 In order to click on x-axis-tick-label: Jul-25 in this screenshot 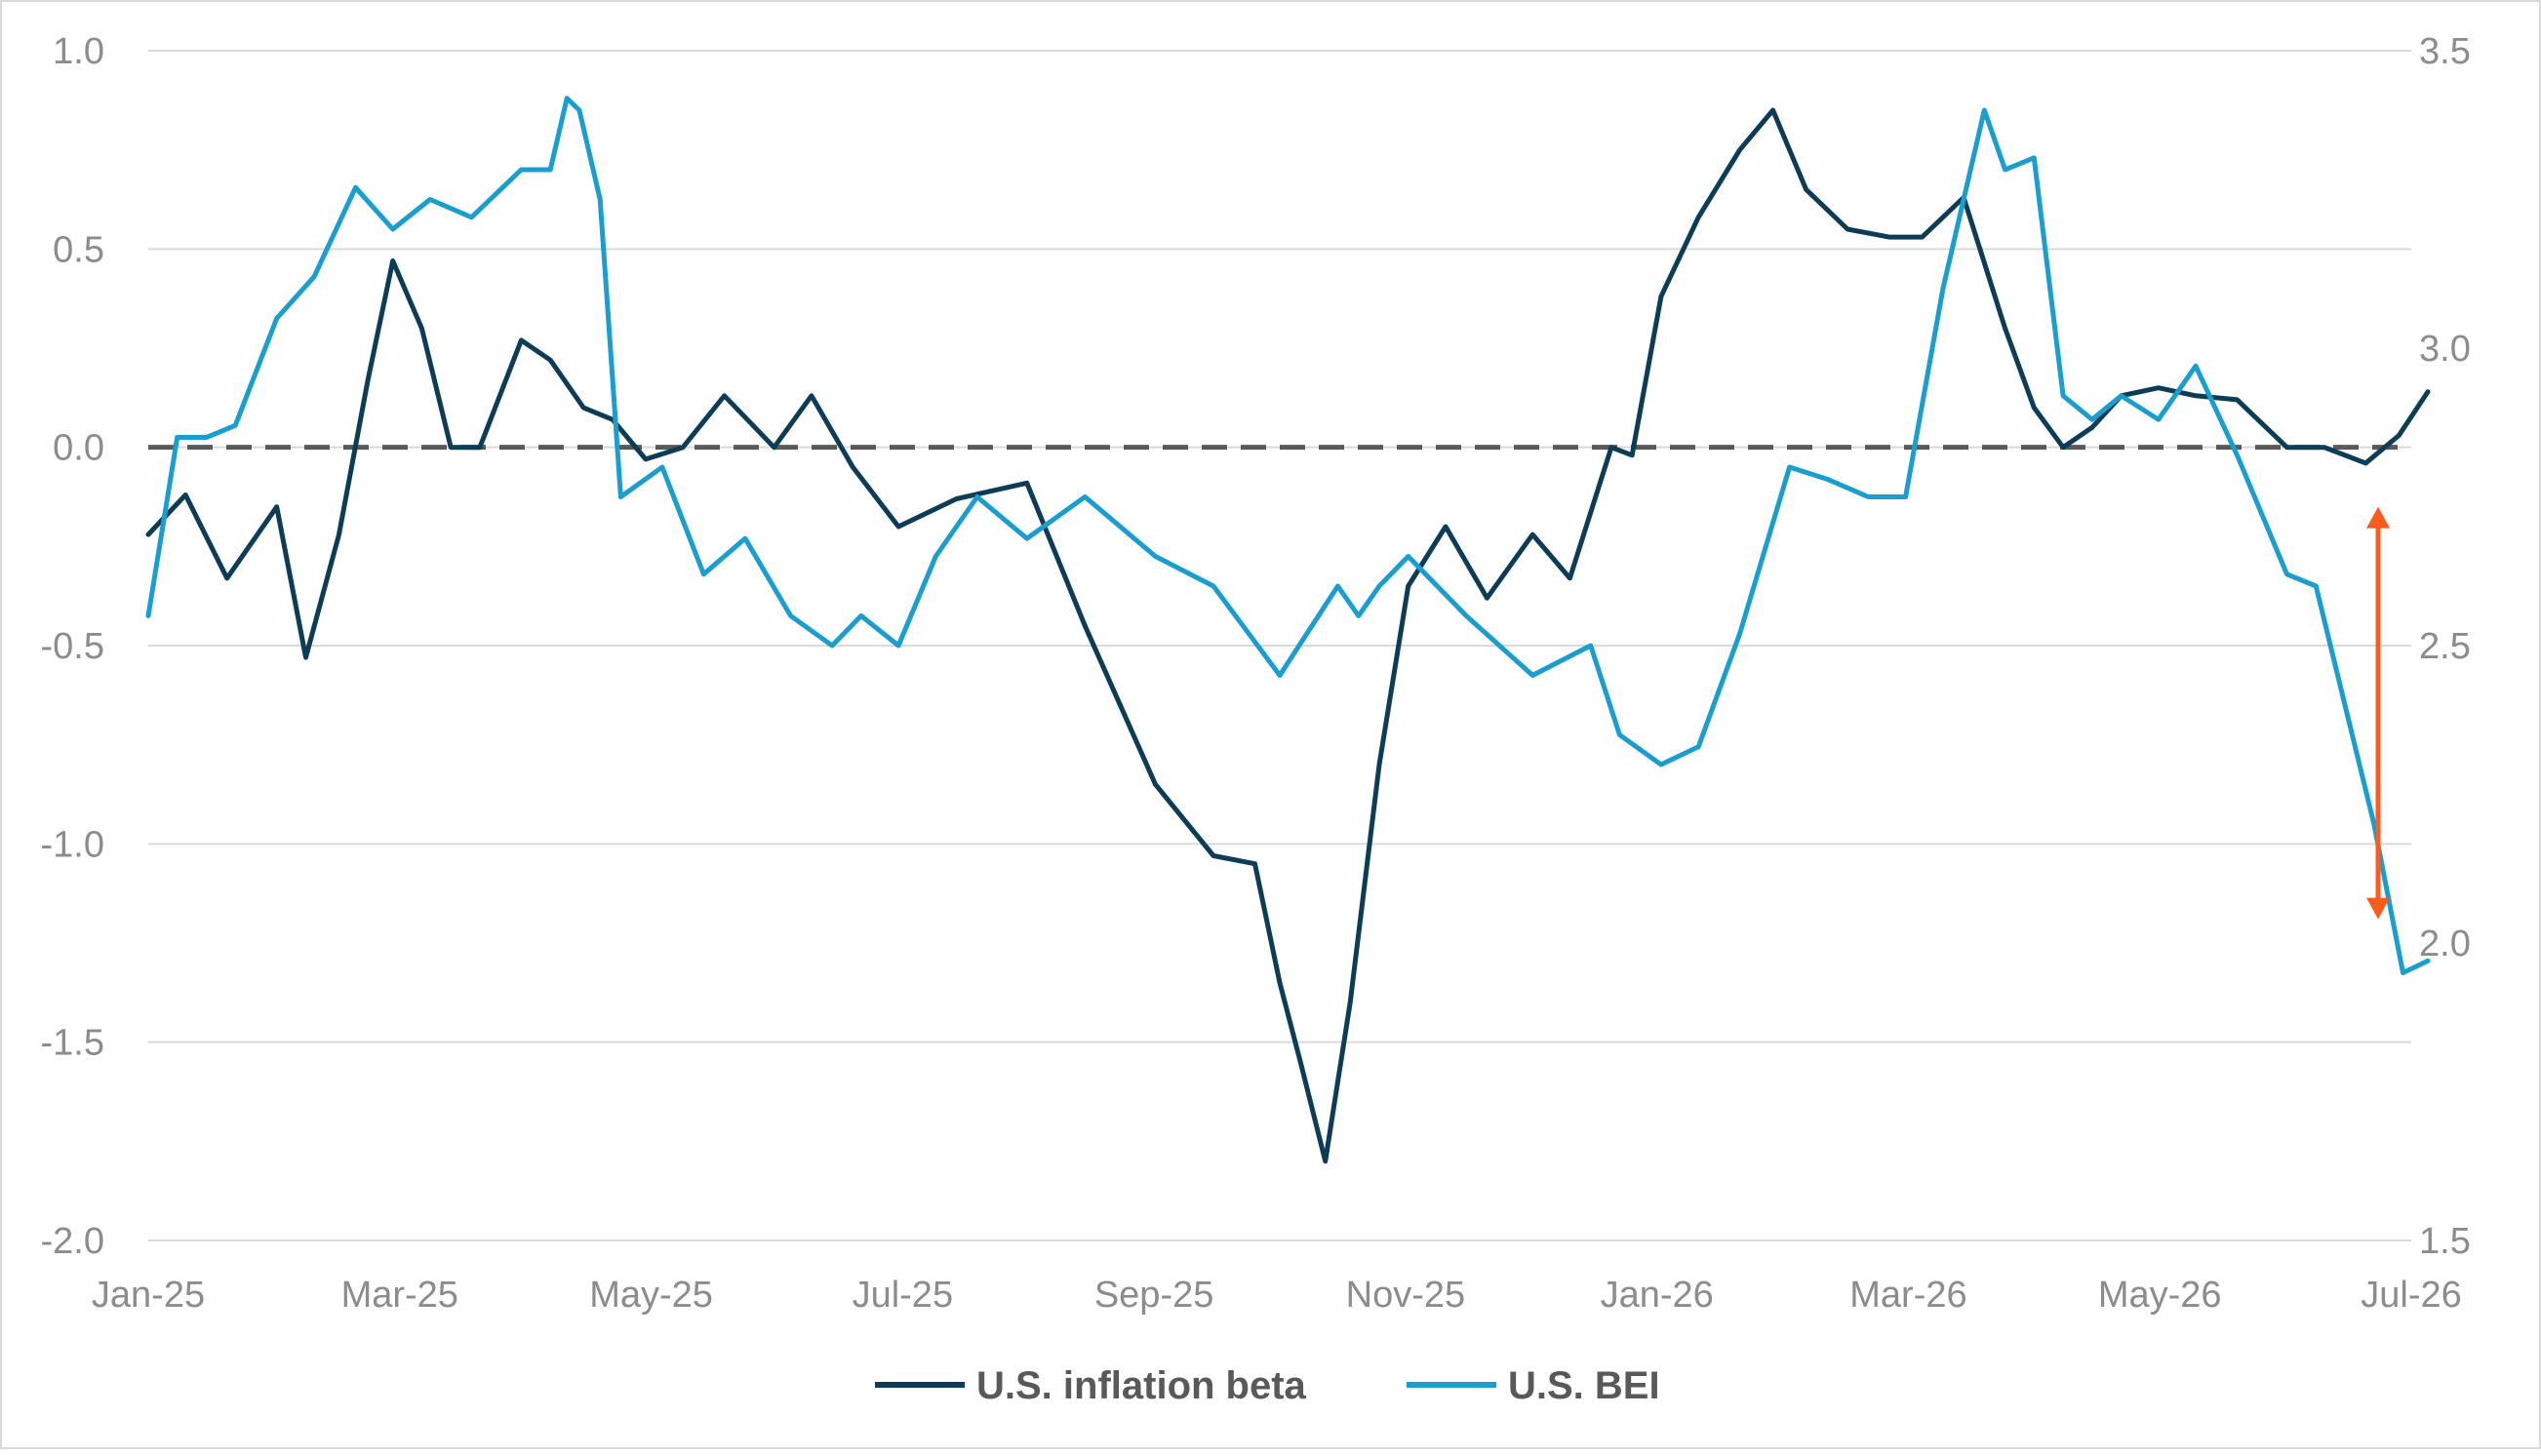, I will do `click(904, 1295)`.